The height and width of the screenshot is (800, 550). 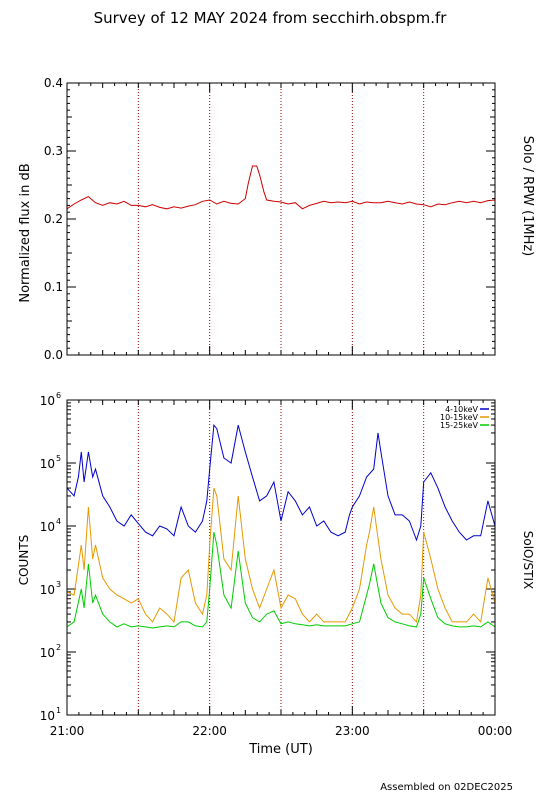 I want to click on legend-entry-label: 10-15keV, so click(x=459, y=417).